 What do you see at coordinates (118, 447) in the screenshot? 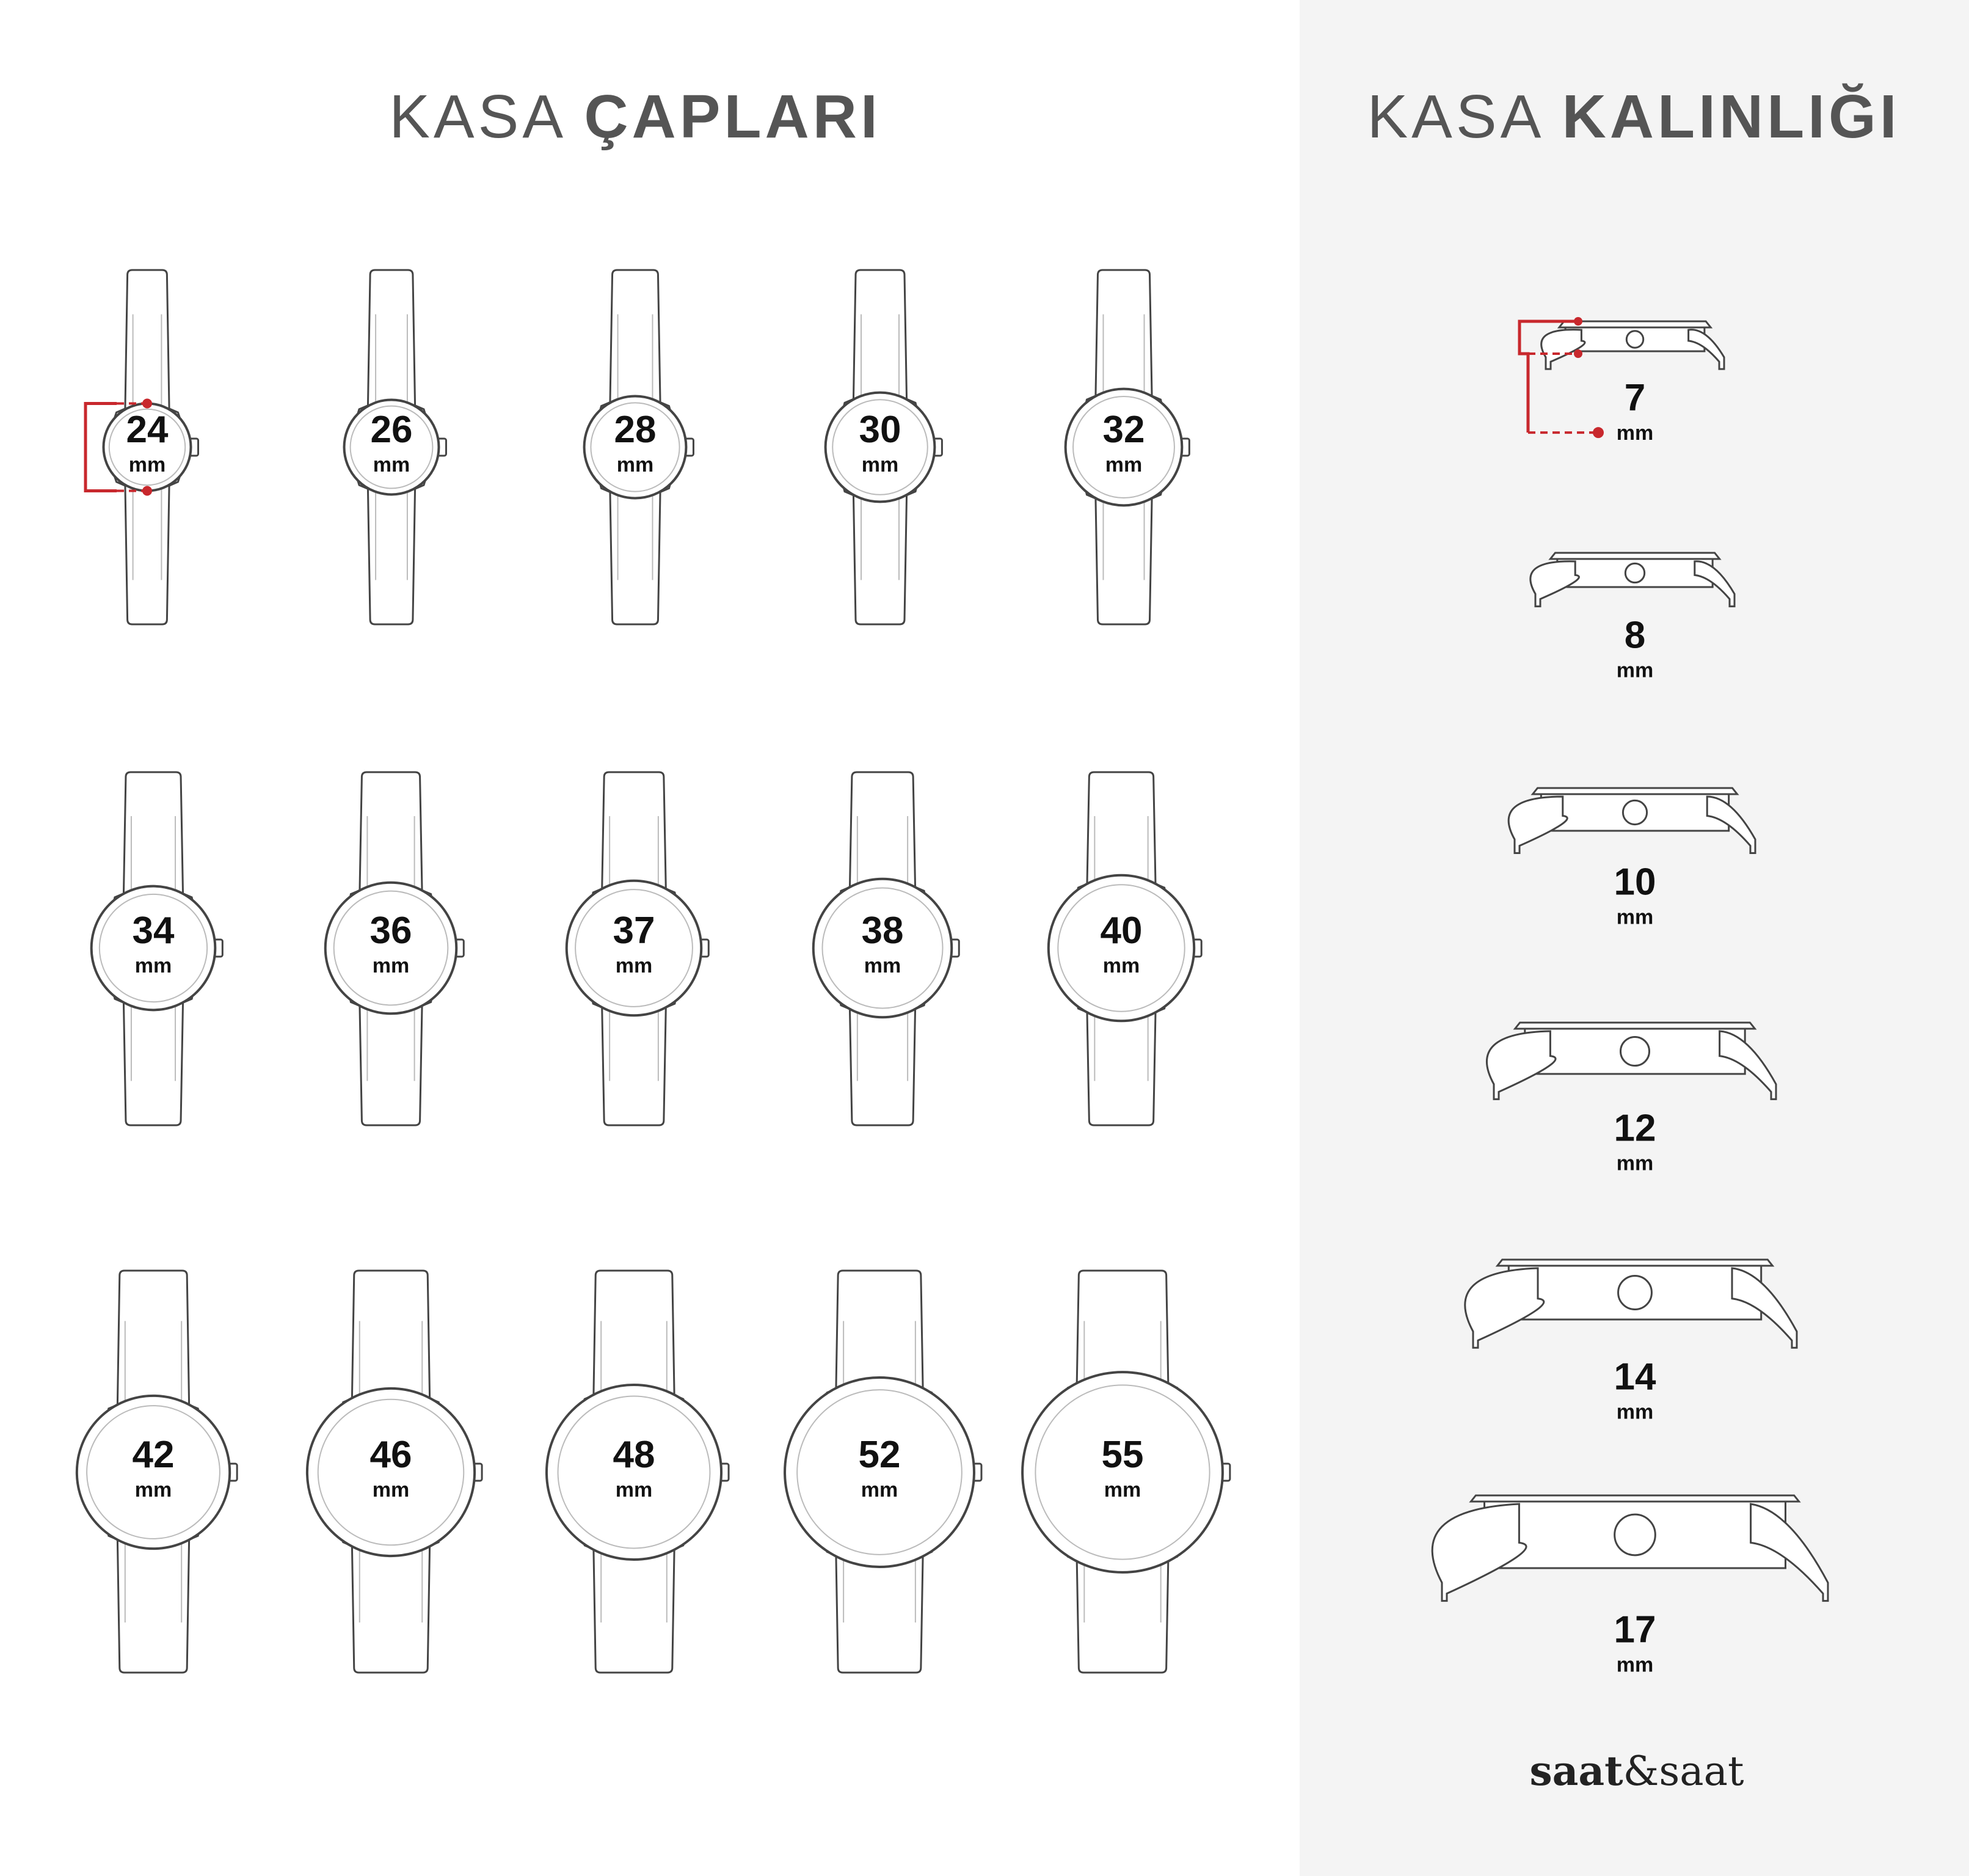
I see `diameter-indicator` at bounding box center [118, 447].